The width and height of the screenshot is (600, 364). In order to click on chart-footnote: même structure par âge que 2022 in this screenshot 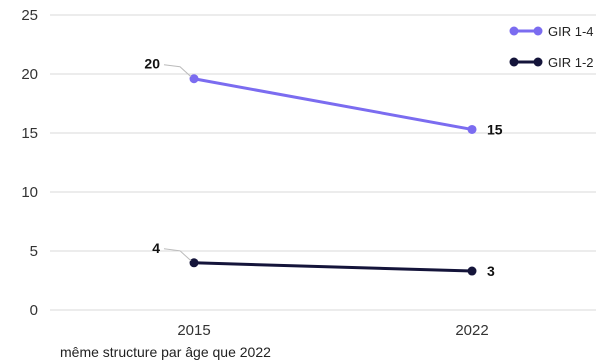, I will do `click(165, 352)`.